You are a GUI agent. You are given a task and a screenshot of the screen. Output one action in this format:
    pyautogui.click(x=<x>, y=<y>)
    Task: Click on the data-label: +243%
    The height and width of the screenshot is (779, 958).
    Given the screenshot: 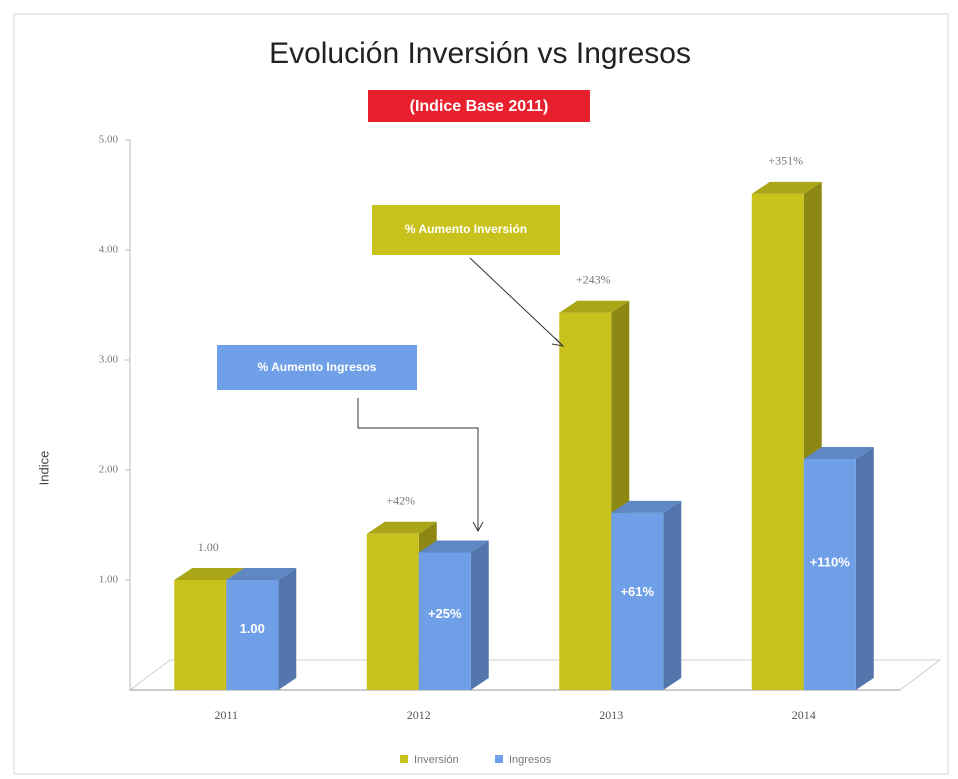 What is the action you would take?
    pyautogui.click(x=593, y=279)
    